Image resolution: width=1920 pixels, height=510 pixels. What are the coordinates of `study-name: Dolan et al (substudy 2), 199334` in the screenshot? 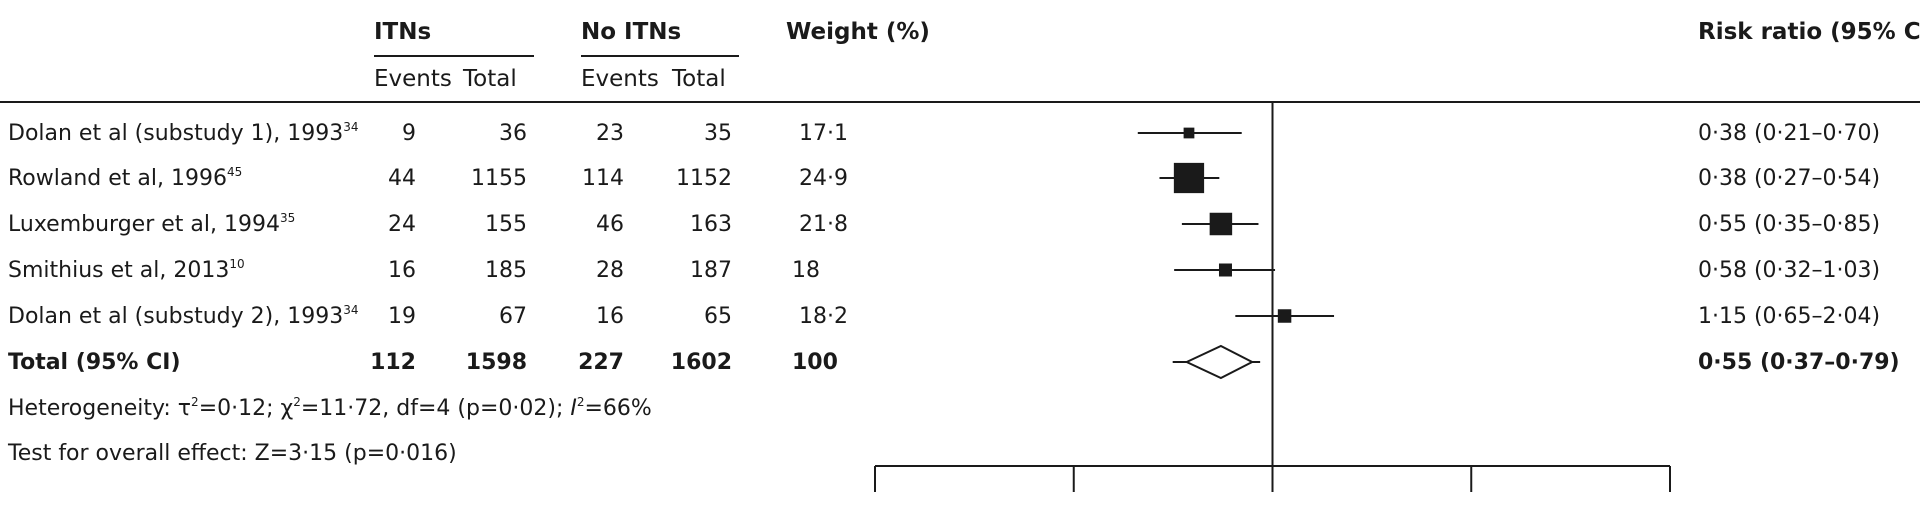 It's located at (183, 317).